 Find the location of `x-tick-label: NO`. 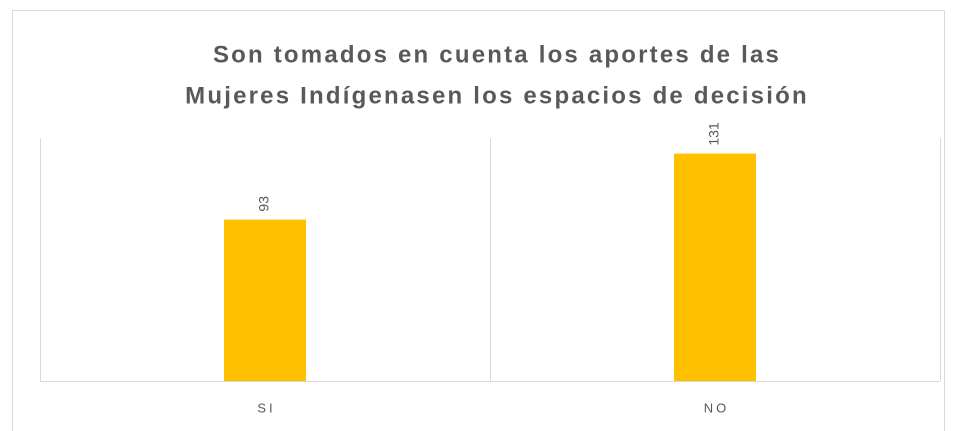

x-tick-label: NO is located at coordinates (717, 407).